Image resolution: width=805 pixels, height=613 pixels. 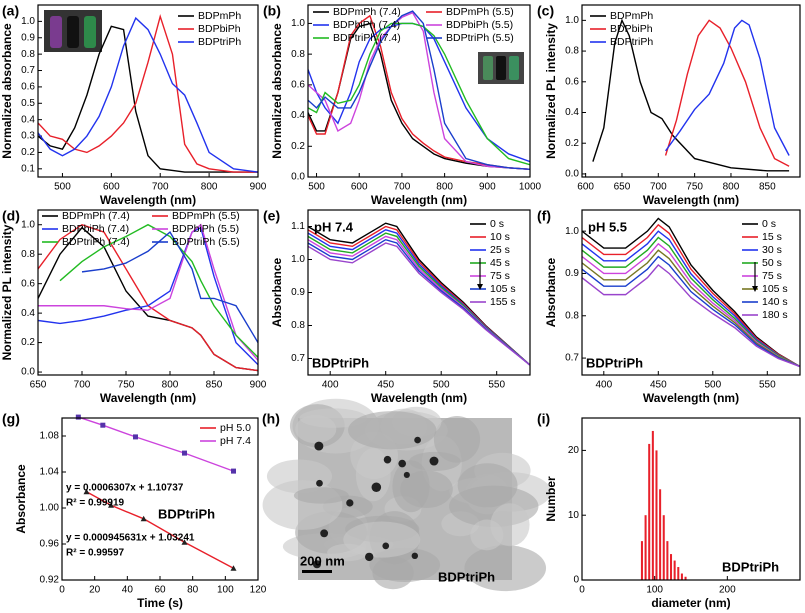 I want to click on legend-label: 105 s, so click(x=775, y=289).